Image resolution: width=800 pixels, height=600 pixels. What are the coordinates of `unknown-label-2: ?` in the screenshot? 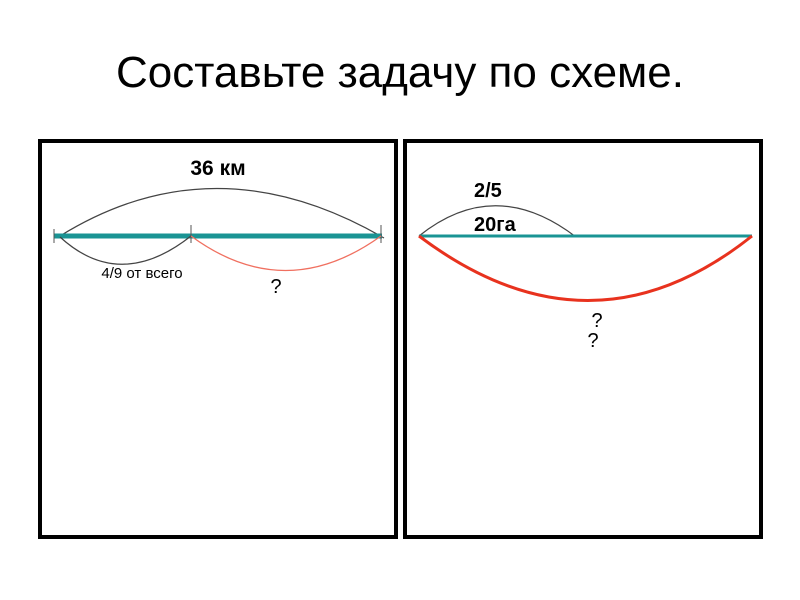 It's located at (592, 341).